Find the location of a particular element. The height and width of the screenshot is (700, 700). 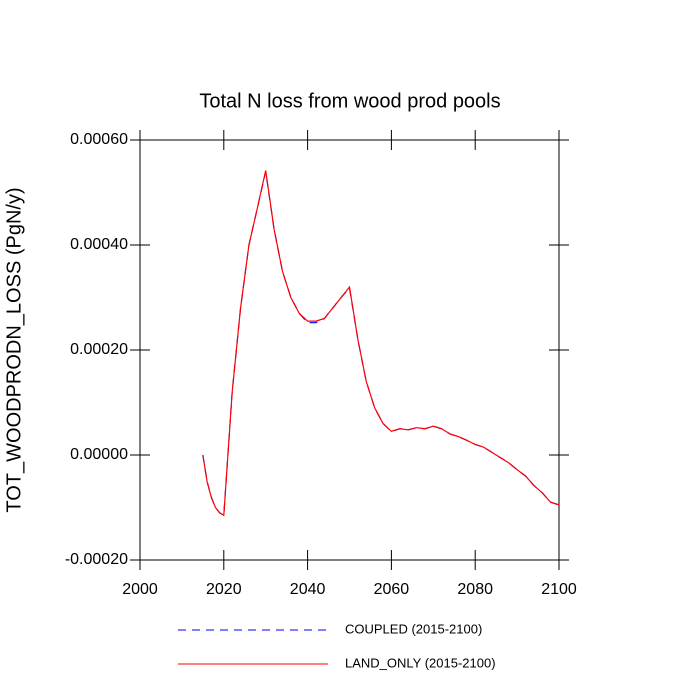

x-tick-label: 2020 is located at coordinates (224, 589).